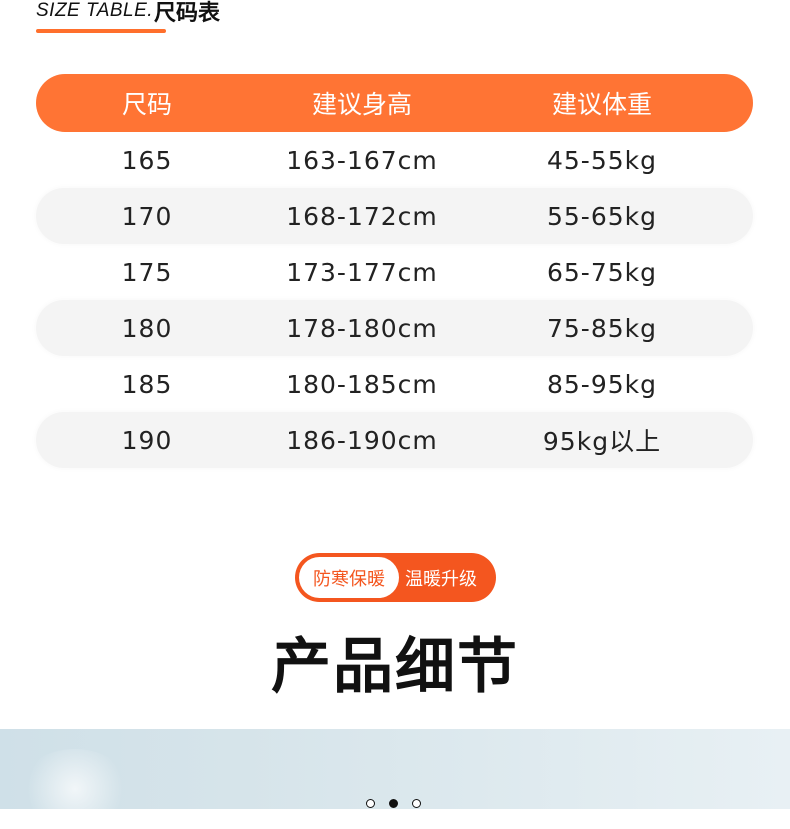 The width and height of the screenshot is (790, 829). Describe the element at coordinates (95, 10) in the screenshot. I see `title-en: SIZE TABLE.` at that location.